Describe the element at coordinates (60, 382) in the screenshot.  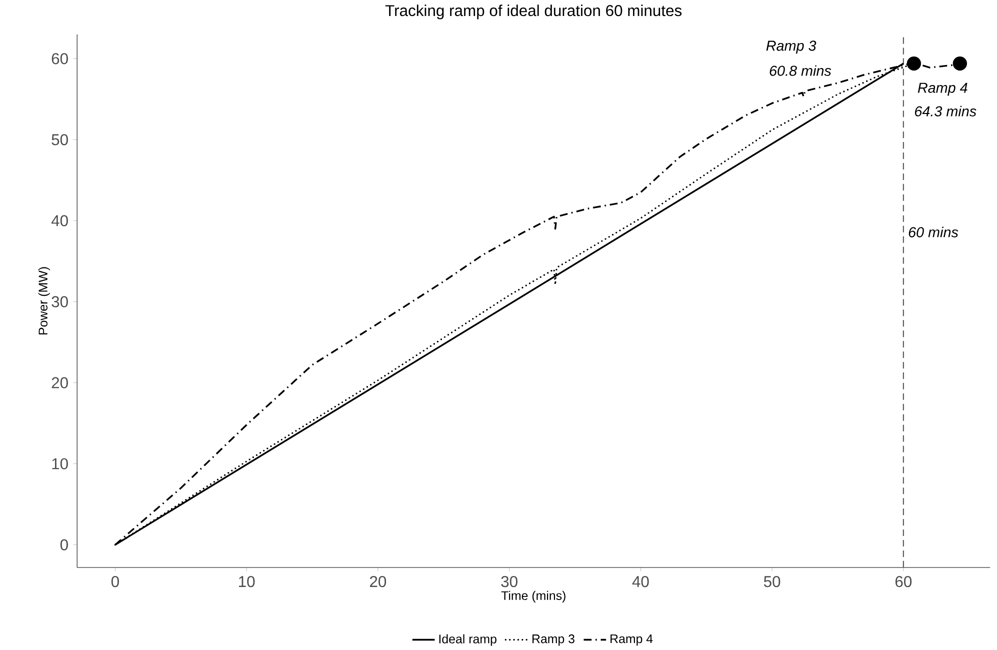
I see `y-tick-label: 20` at that location.